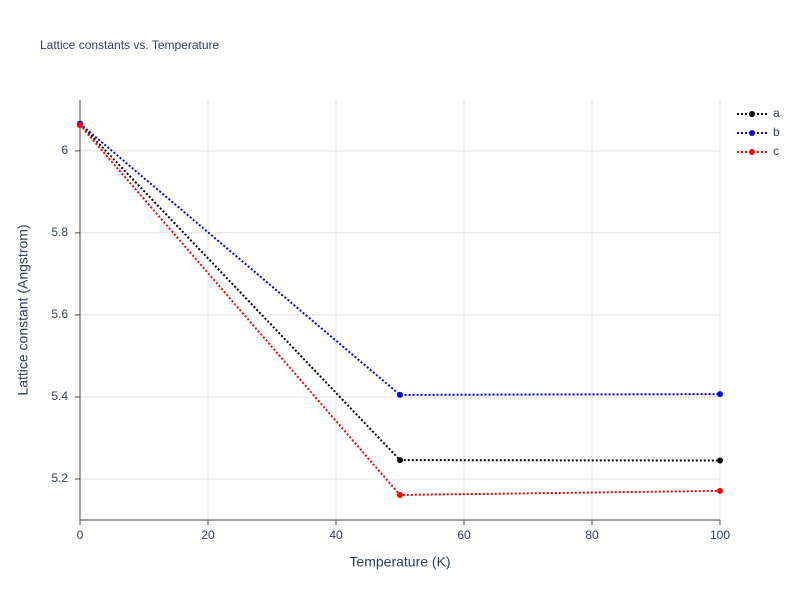  Describe the element at coordinates (80, 535) in the screenshot. I see `x-tick-label: 0` at that location.